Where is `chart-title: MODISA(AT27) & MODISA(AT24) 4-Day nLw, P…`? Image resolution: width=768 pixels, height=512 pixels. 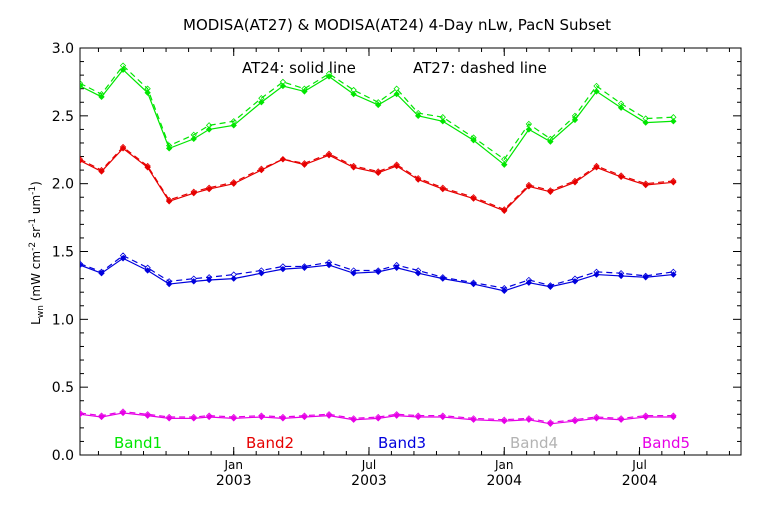 chart-title: MODISA(AT27) & MODISA(AT24) 4-Day nLw, P… is located at coordinates (397, 25).